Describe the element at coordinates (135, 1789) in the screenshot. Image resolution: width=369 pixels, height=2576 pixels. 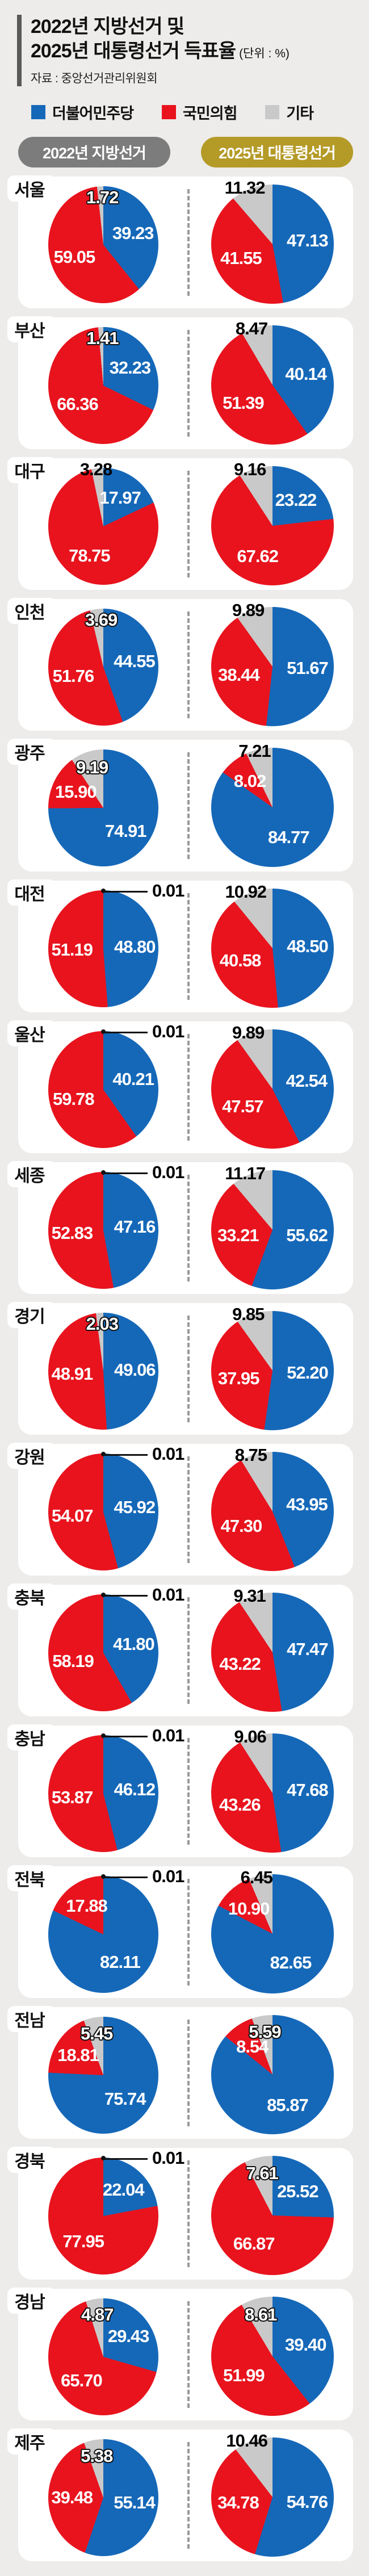
I see `dem-share-label: 46.12` at that location.